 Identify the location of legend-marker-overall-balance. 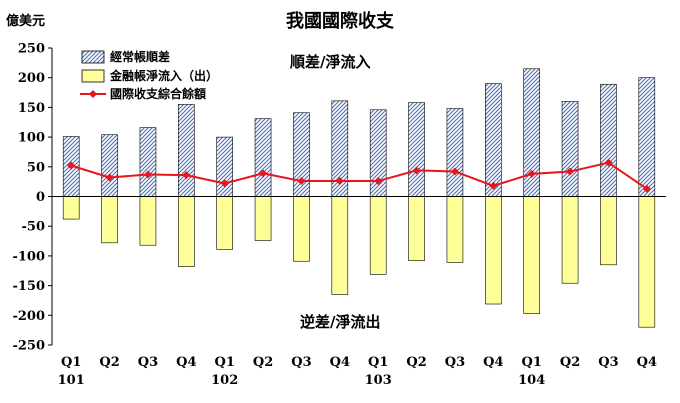
(93, 94).